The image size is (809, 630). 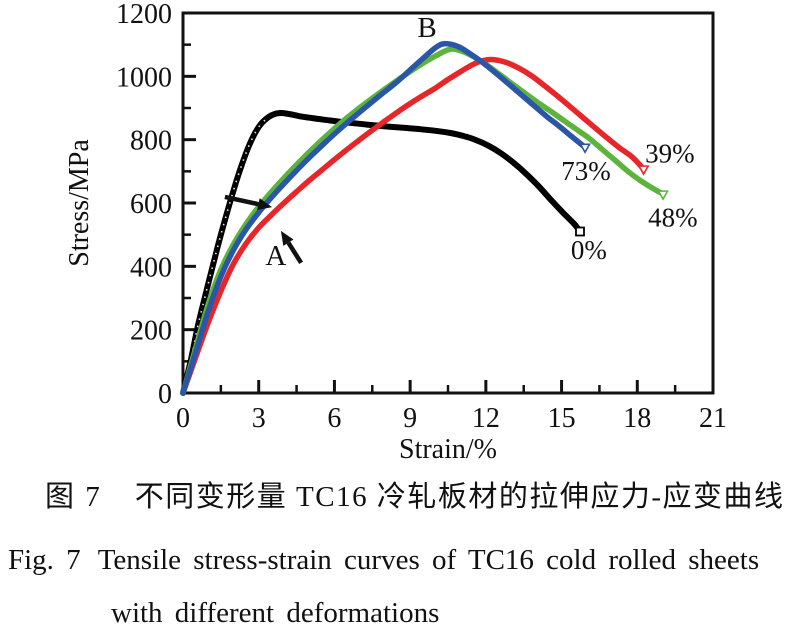 I want to click on x-axis-title: Strain/%, so click(x=448, y=449).